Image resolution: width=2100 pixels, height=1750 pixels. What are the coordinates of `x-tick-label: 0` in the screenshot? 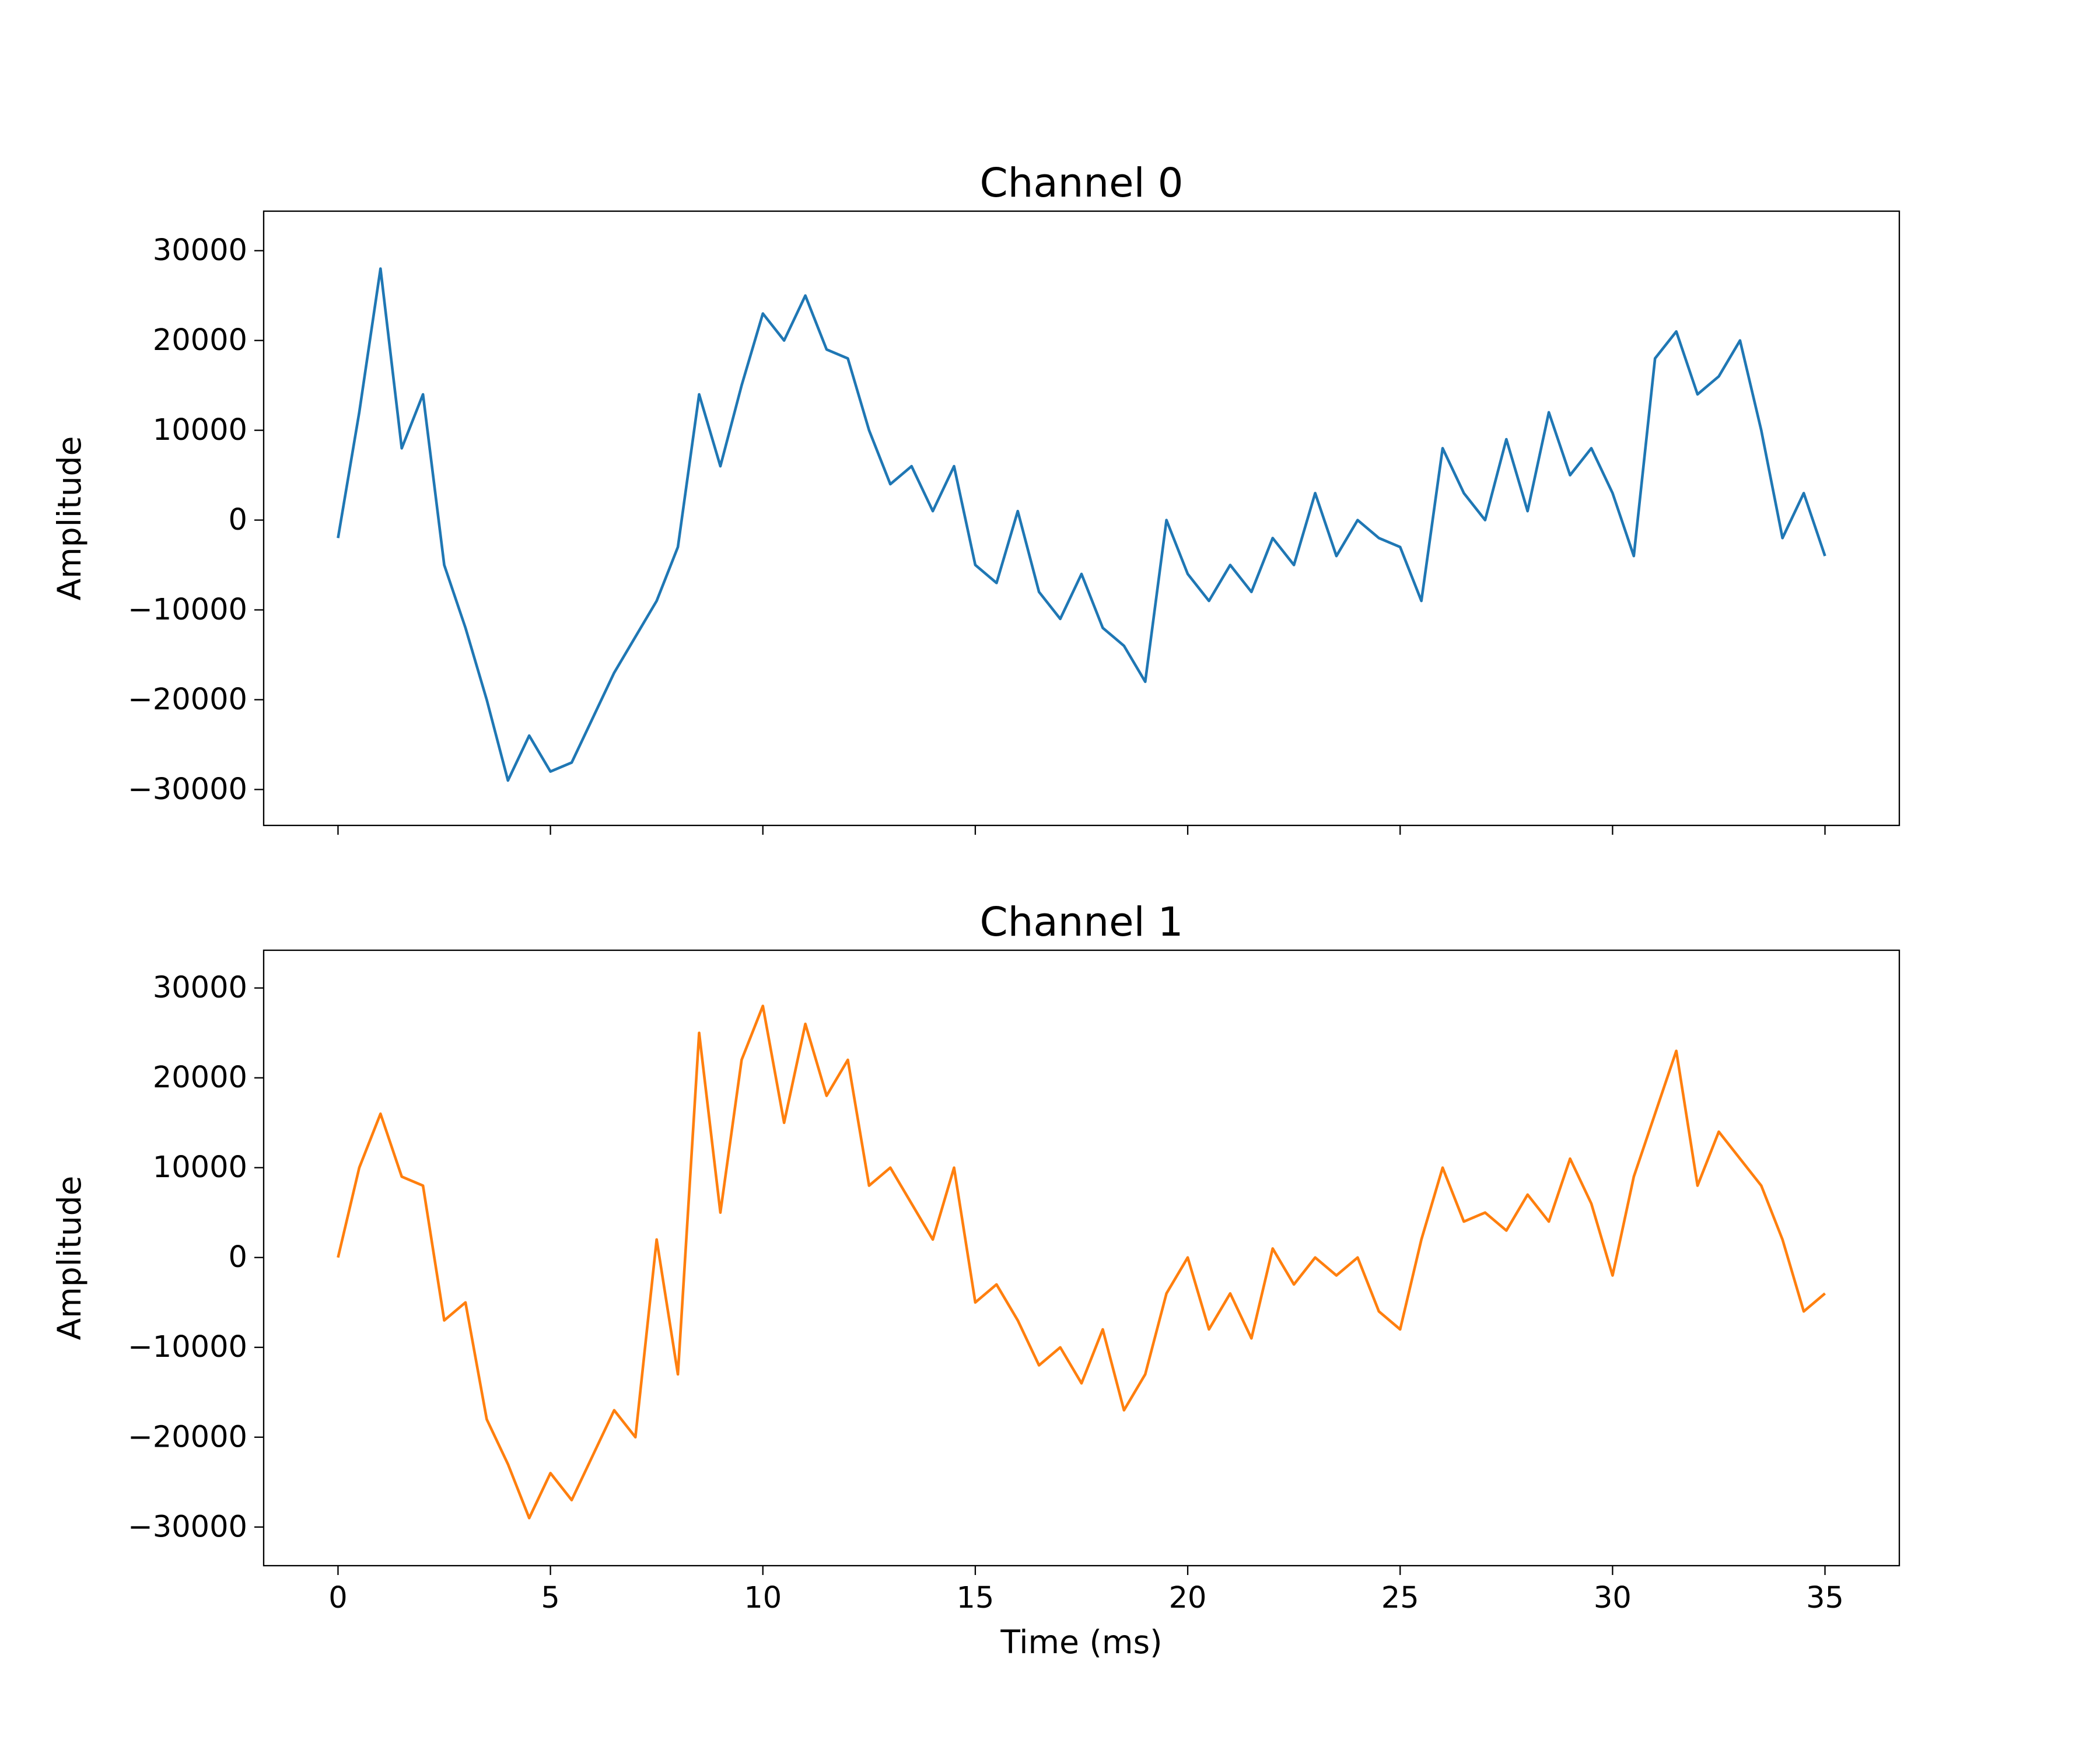 It's located at (337, 1598).